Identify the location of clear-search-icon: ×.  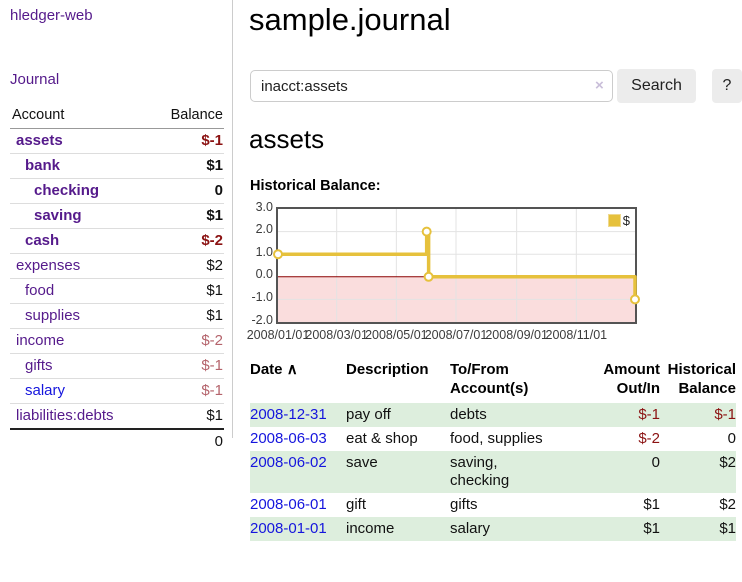
(599, 85).